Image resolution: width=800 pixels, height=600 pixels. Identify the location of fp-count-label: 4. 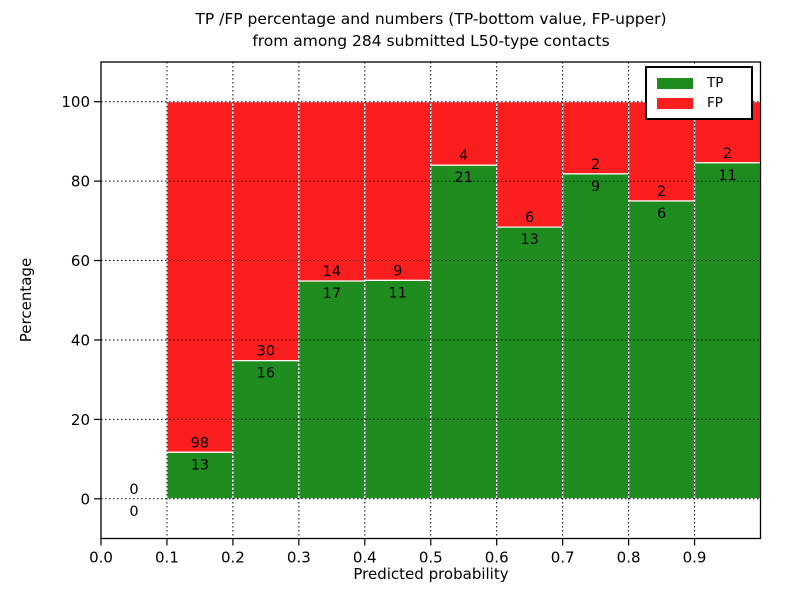
(463, 156).